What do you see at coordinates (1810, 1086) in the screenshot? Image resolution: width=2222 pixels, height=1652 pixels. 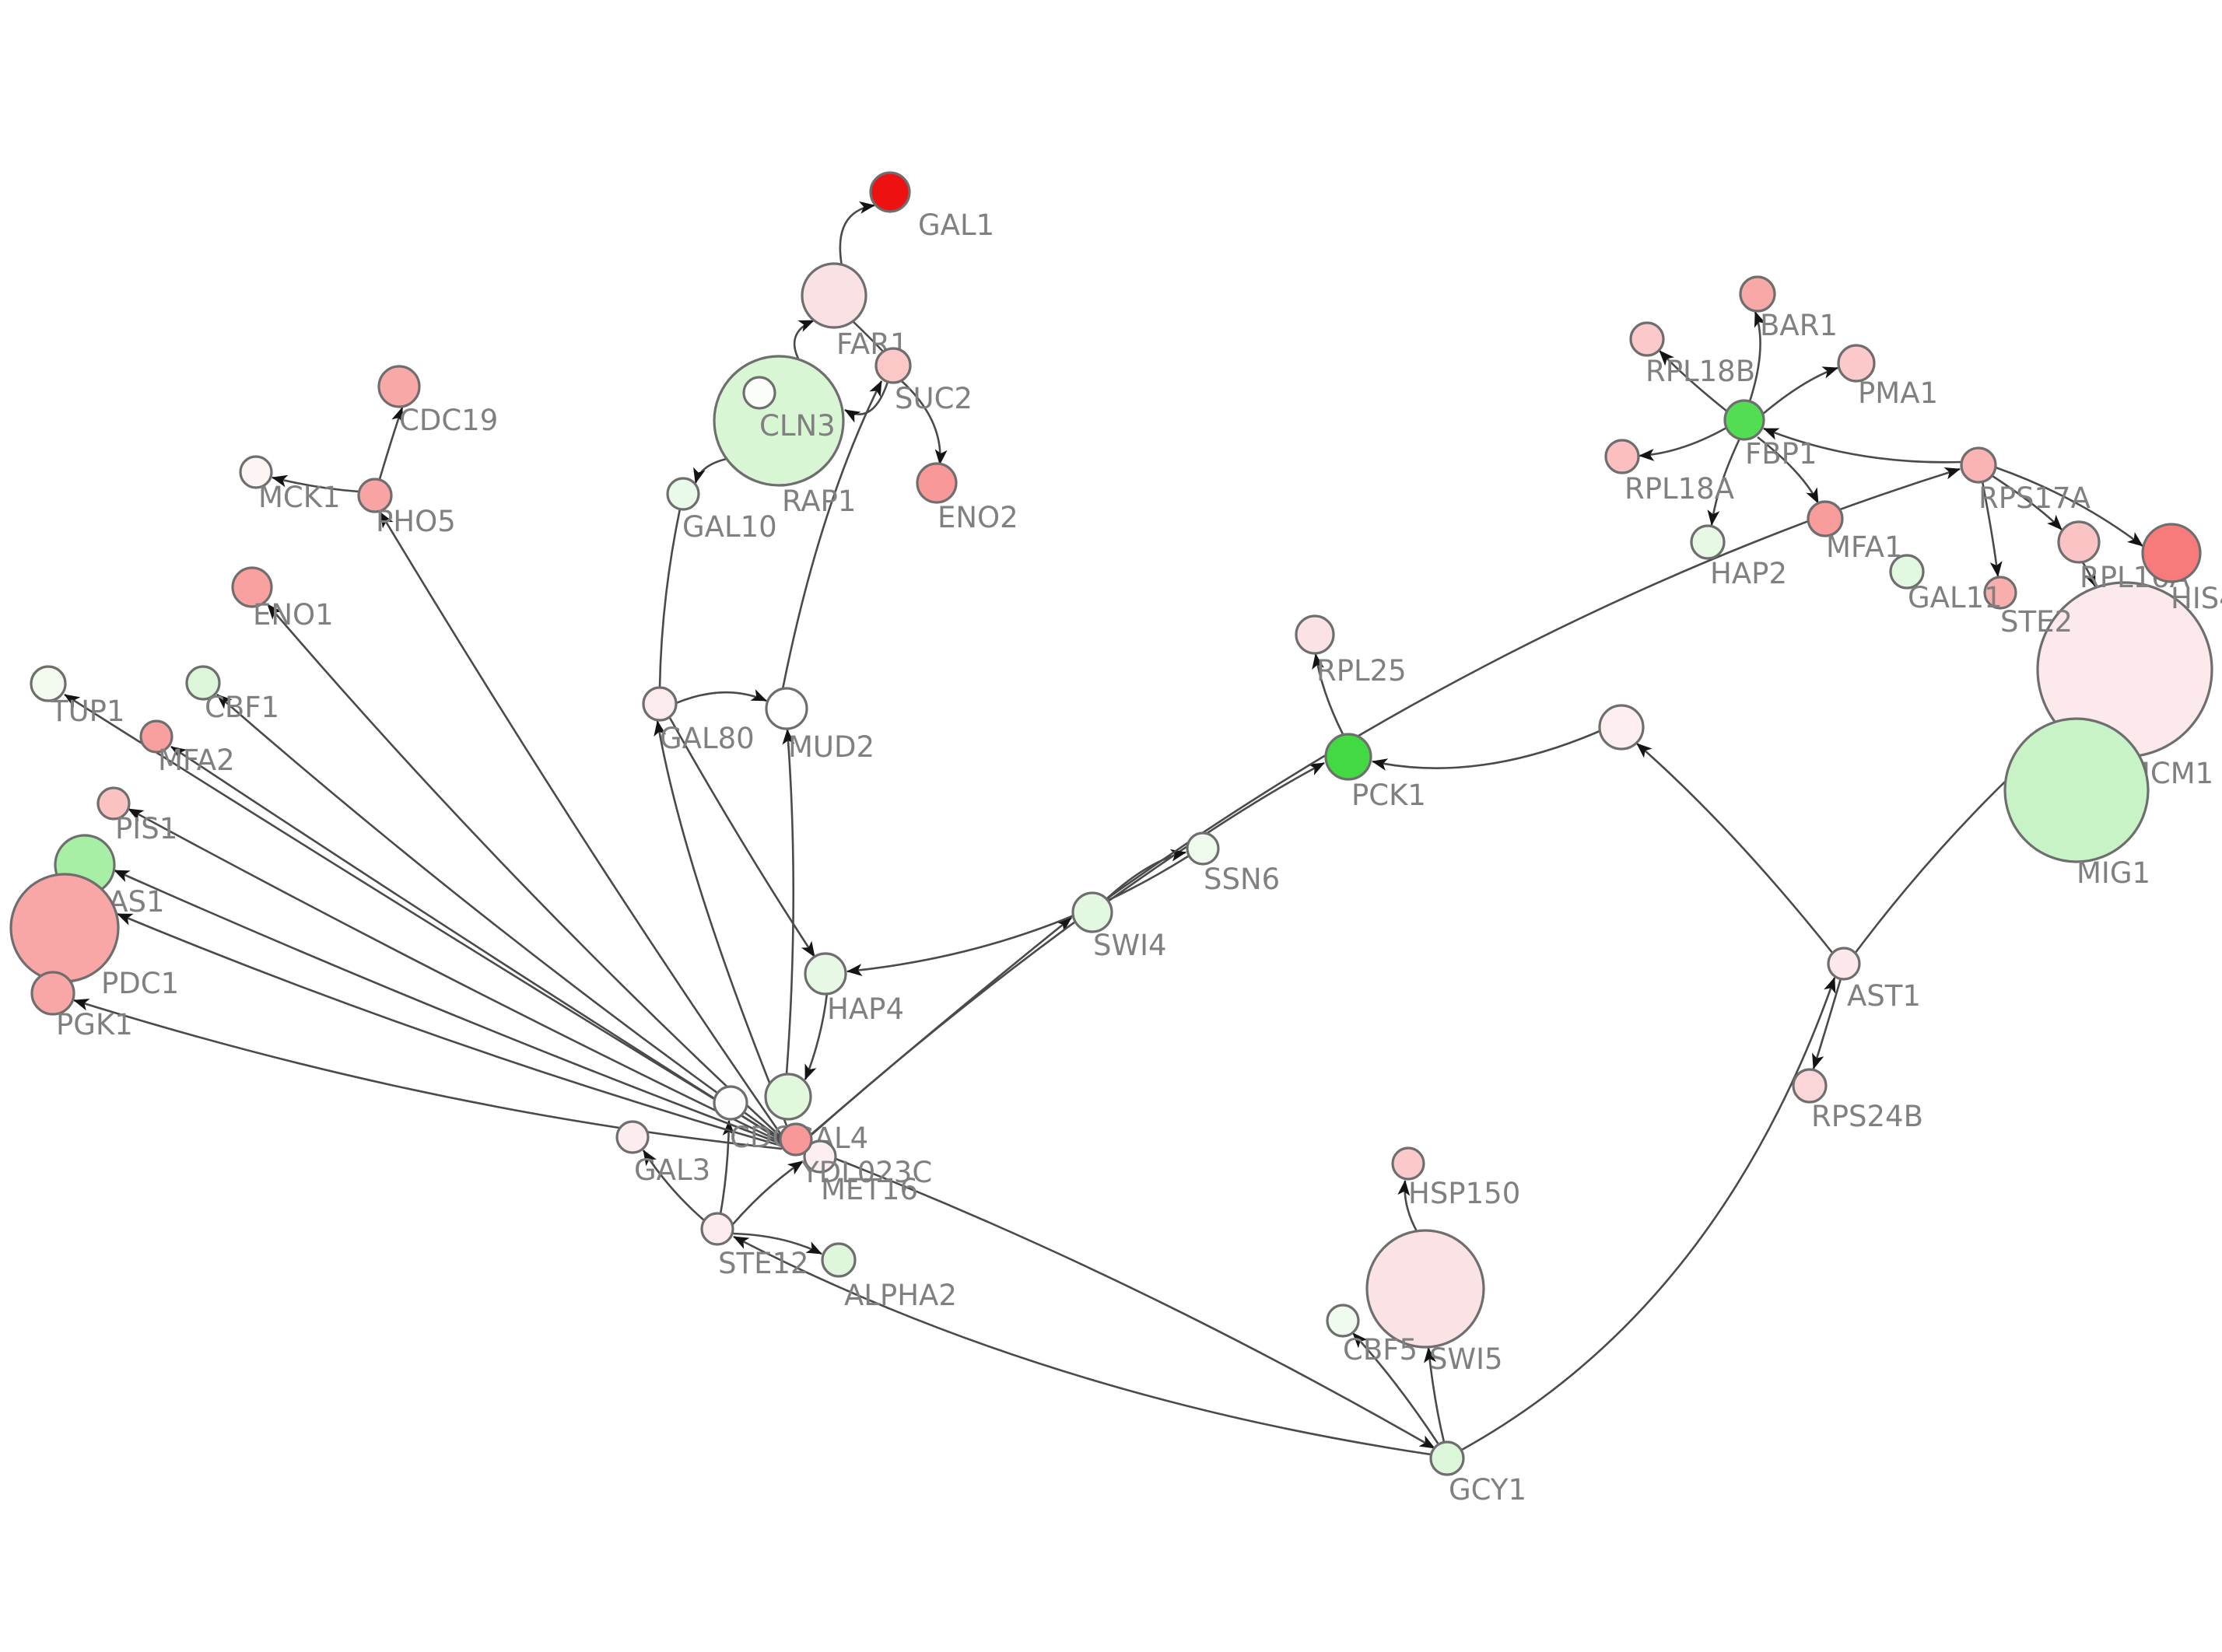 I see `node-circle-RPS24B` at bounding box center [1810, 1086].